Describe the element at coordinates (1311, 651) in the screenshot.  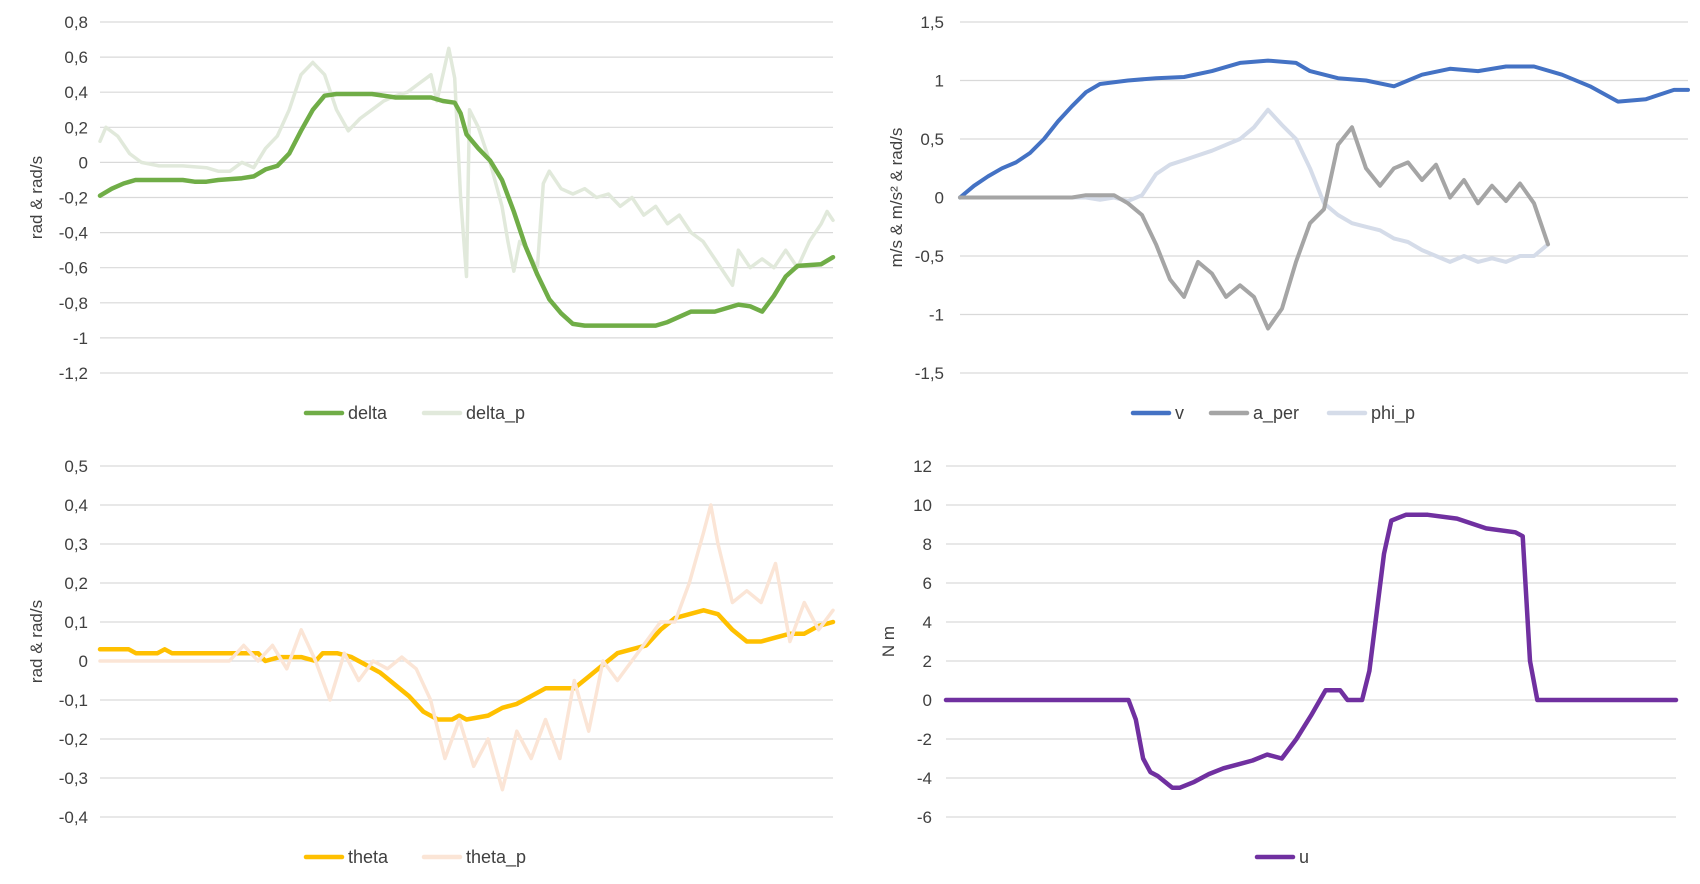
I see `series-line-u` at that location.